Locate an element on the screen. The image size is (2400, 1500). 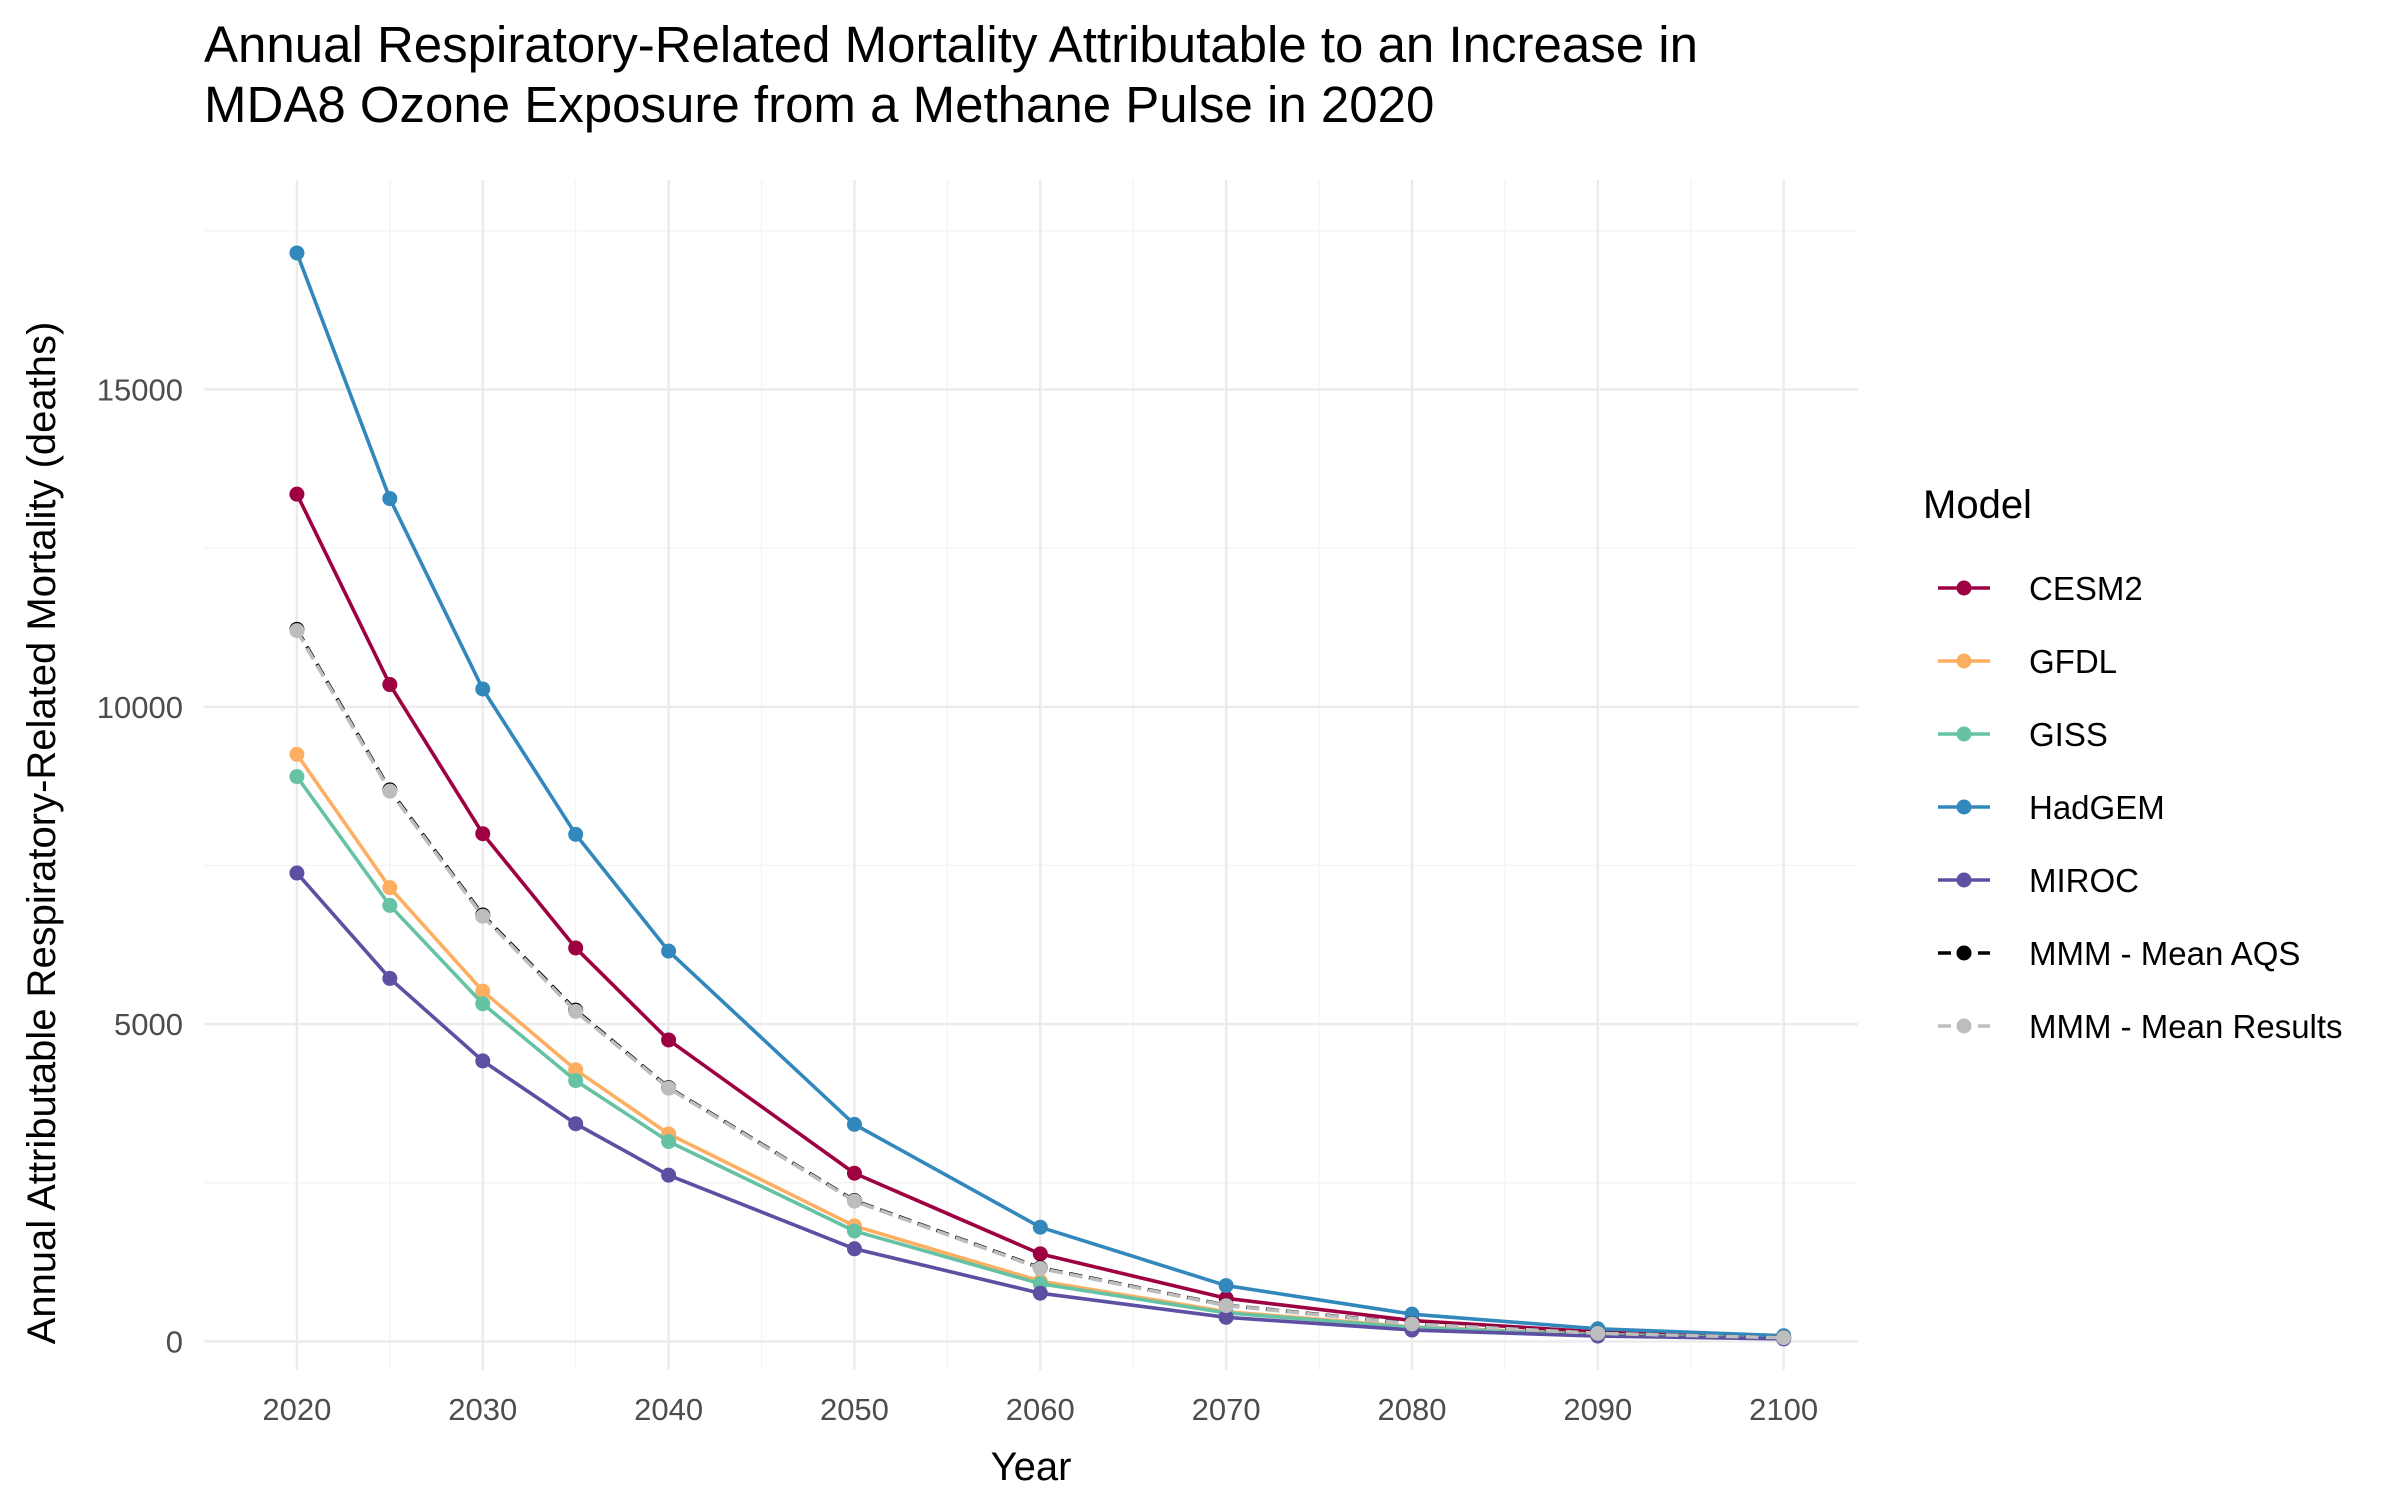
legend-title: Model is located at coordinates (1977, 505).